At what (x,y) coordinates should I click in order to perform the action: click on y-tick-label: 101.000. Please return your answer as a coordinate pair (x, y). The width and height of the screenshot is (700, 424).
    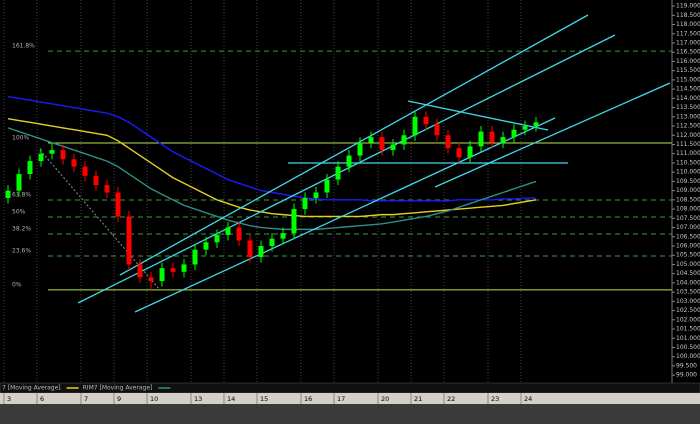
    Looking at the image, I should click on (688, 338).